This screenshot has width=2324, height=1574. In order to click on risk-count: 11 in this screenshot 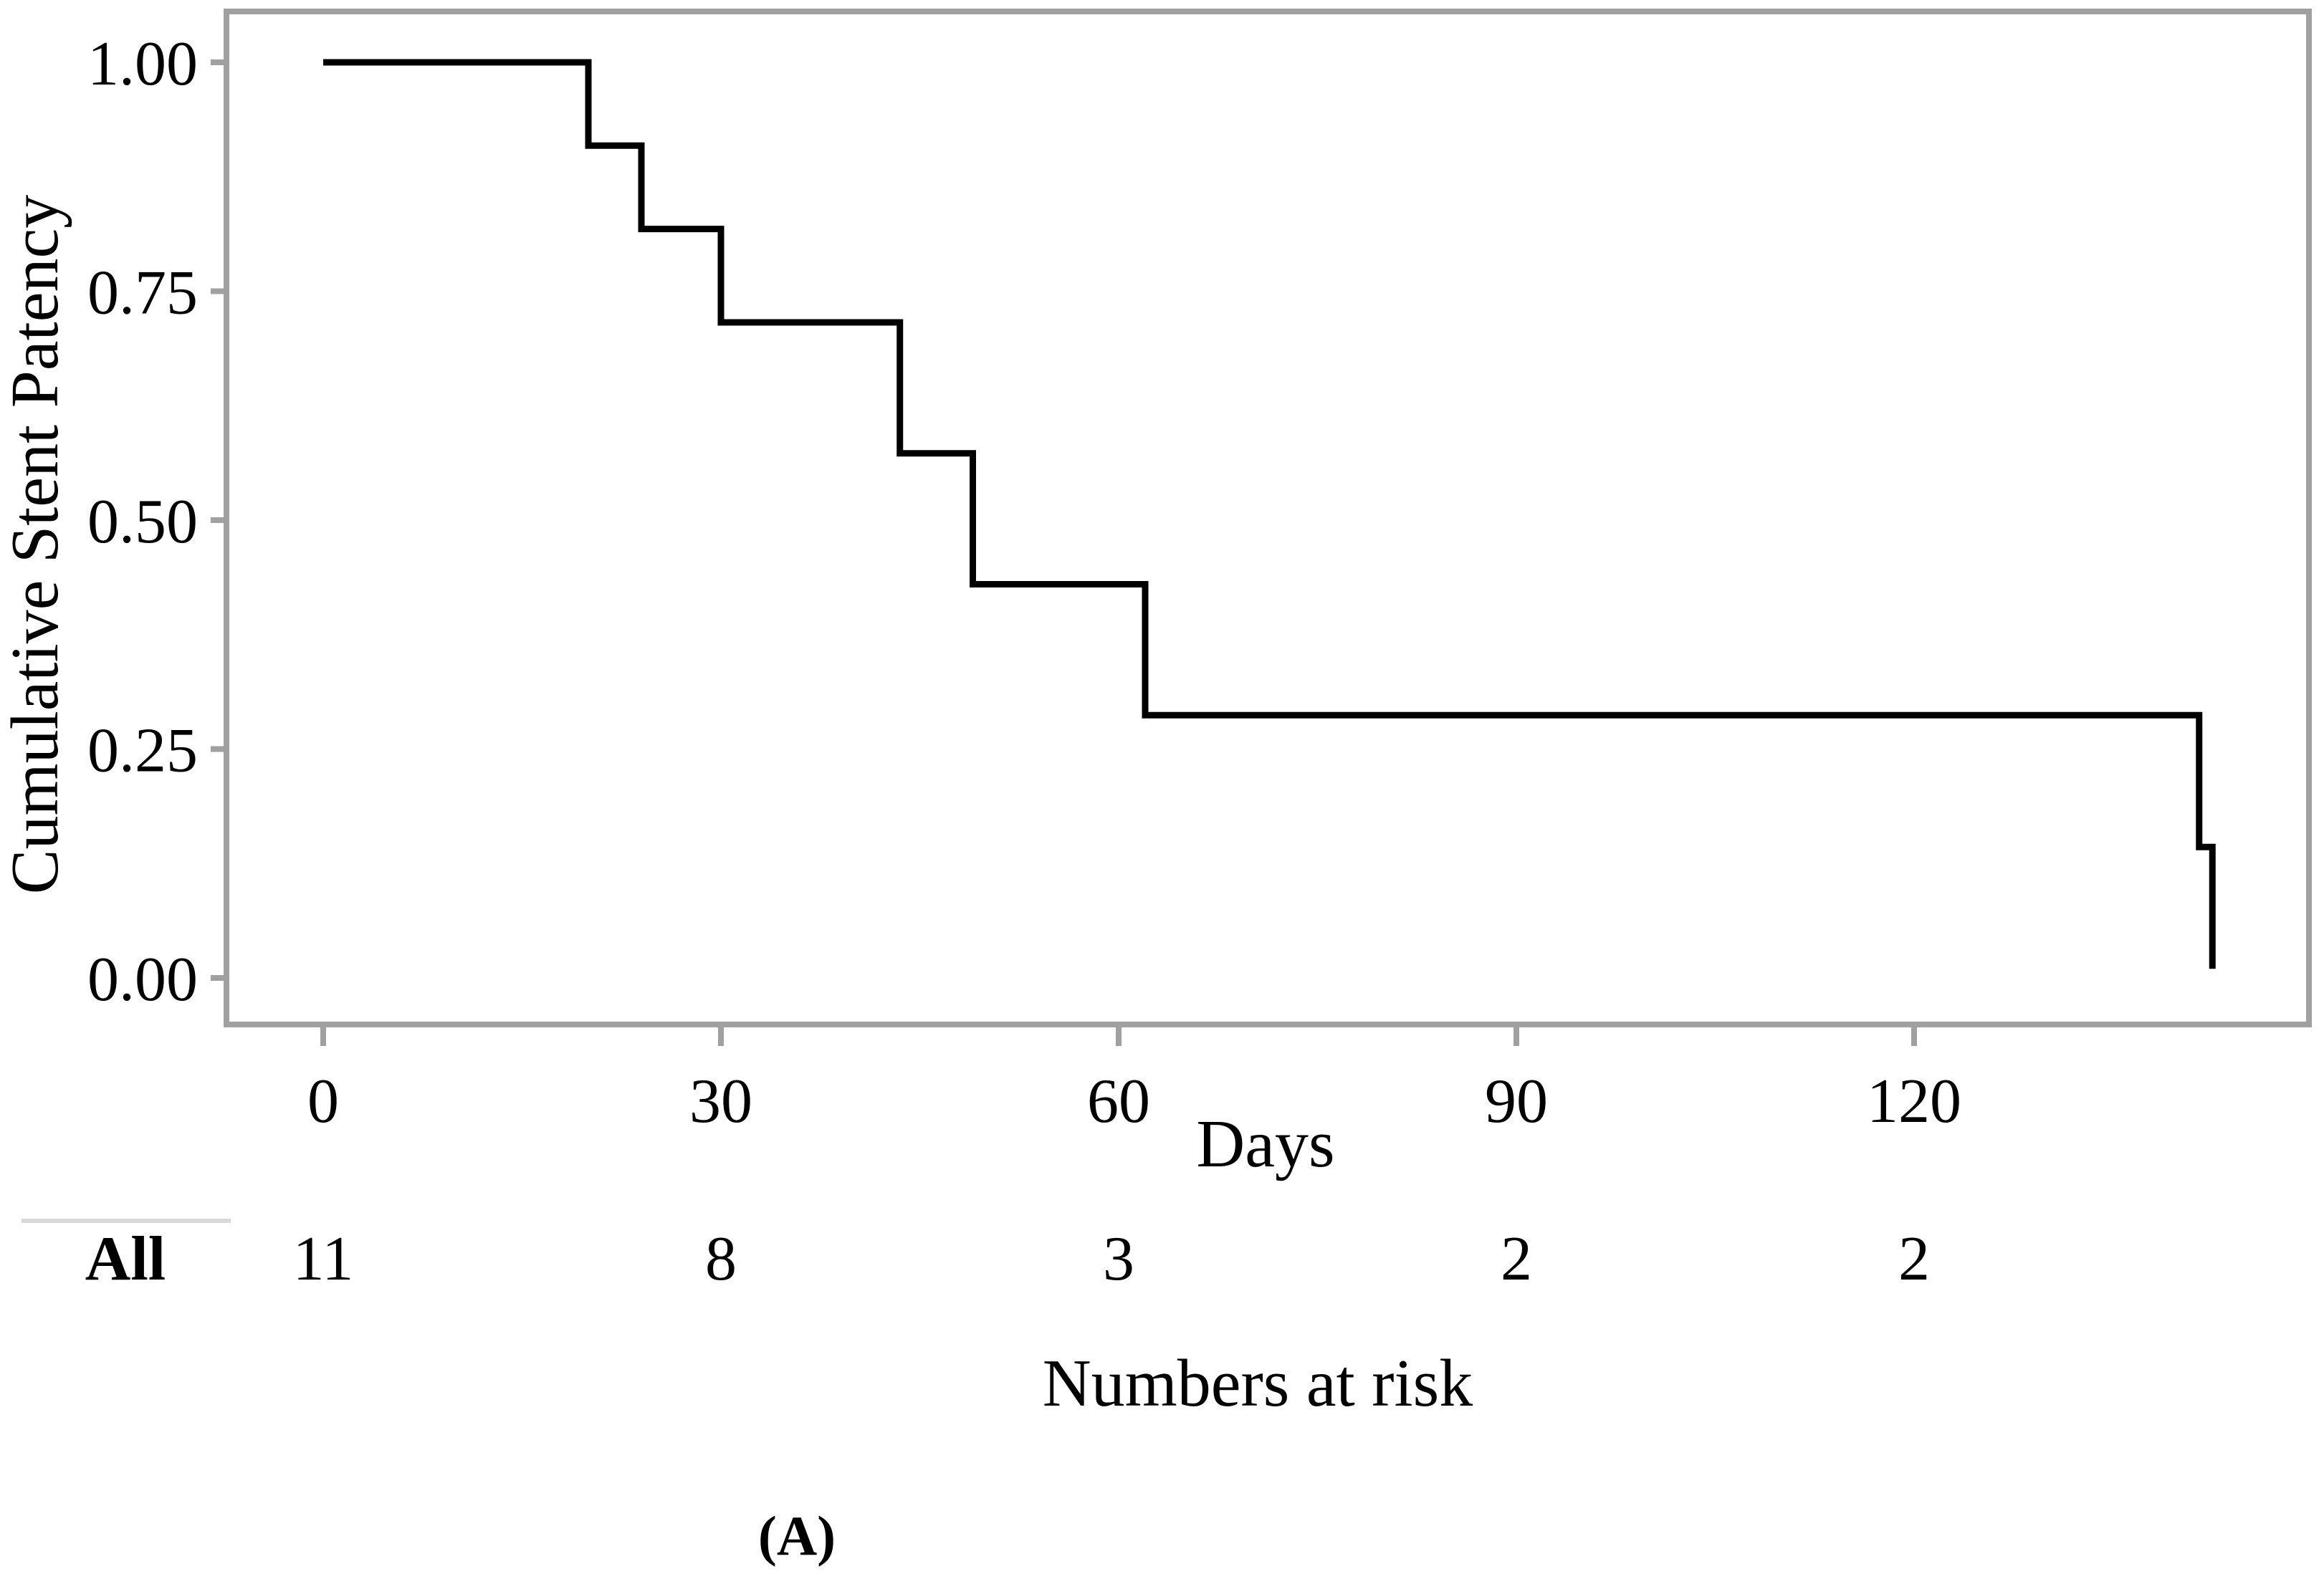, I will do `click(323, 1259)`.